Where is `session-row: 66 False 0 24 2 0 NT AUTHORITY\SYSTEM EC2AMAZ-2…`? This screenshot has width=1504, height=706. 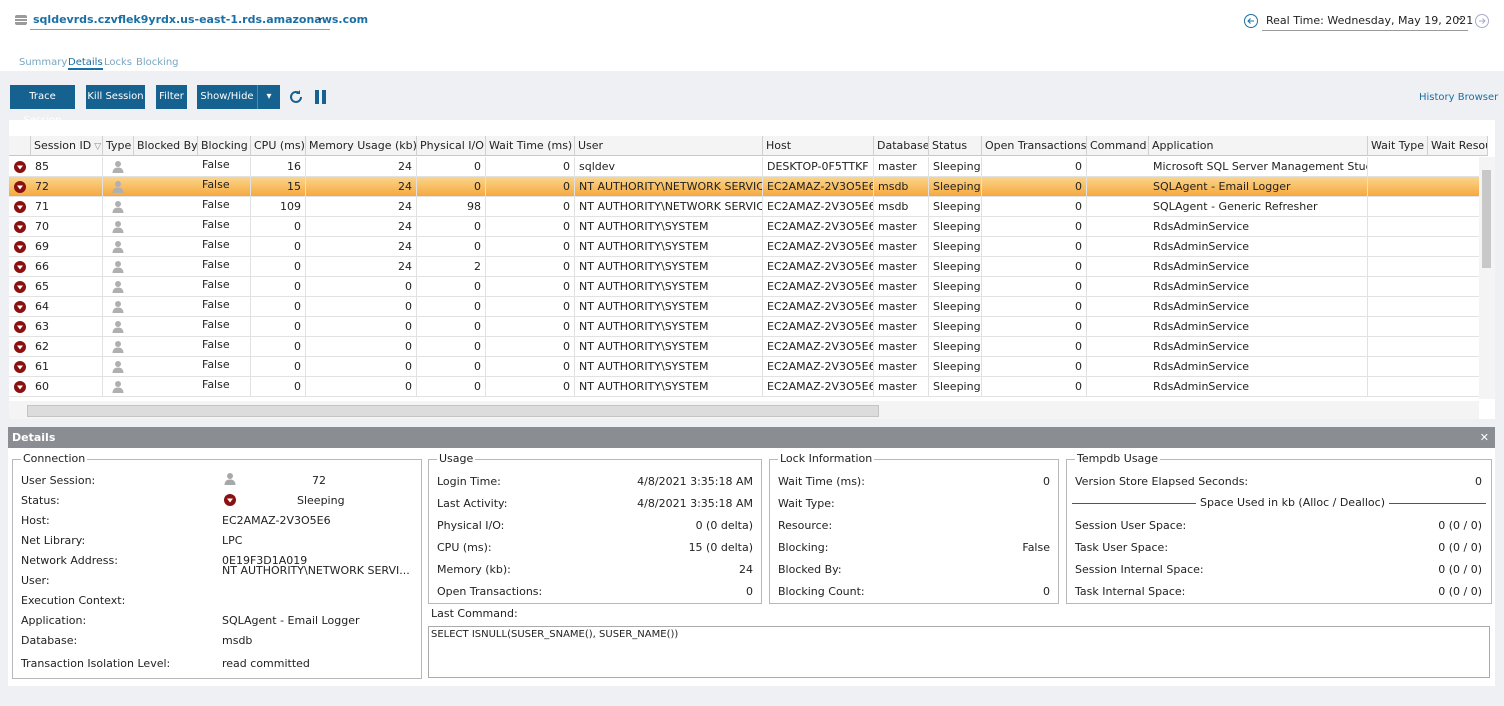 session-row: 66 False 0 24 2 0 NT AUTHORITY\SYSTEM EC2AMAZ-2… is located at coordinates (744, 267).